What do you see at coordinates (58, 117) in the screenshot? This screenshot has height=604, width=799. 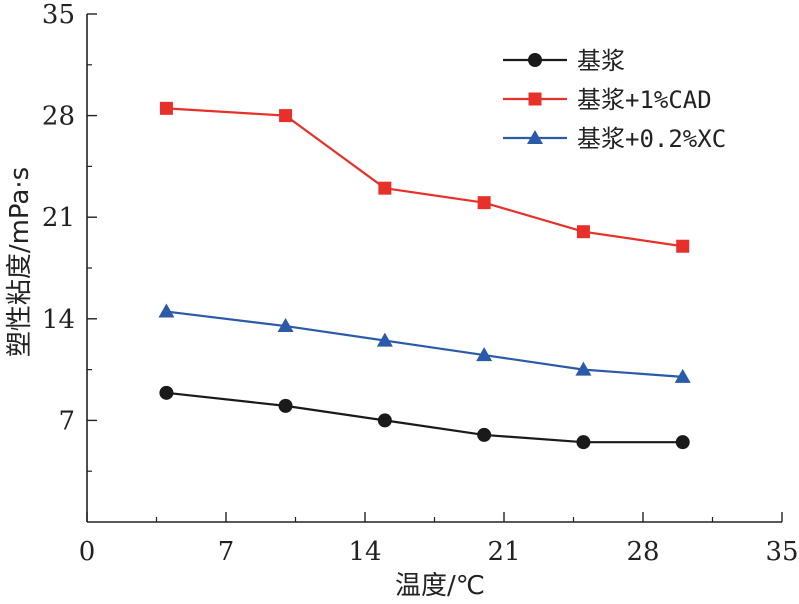 I see `y-tick-label: 28` at bounding box center [58, 117].